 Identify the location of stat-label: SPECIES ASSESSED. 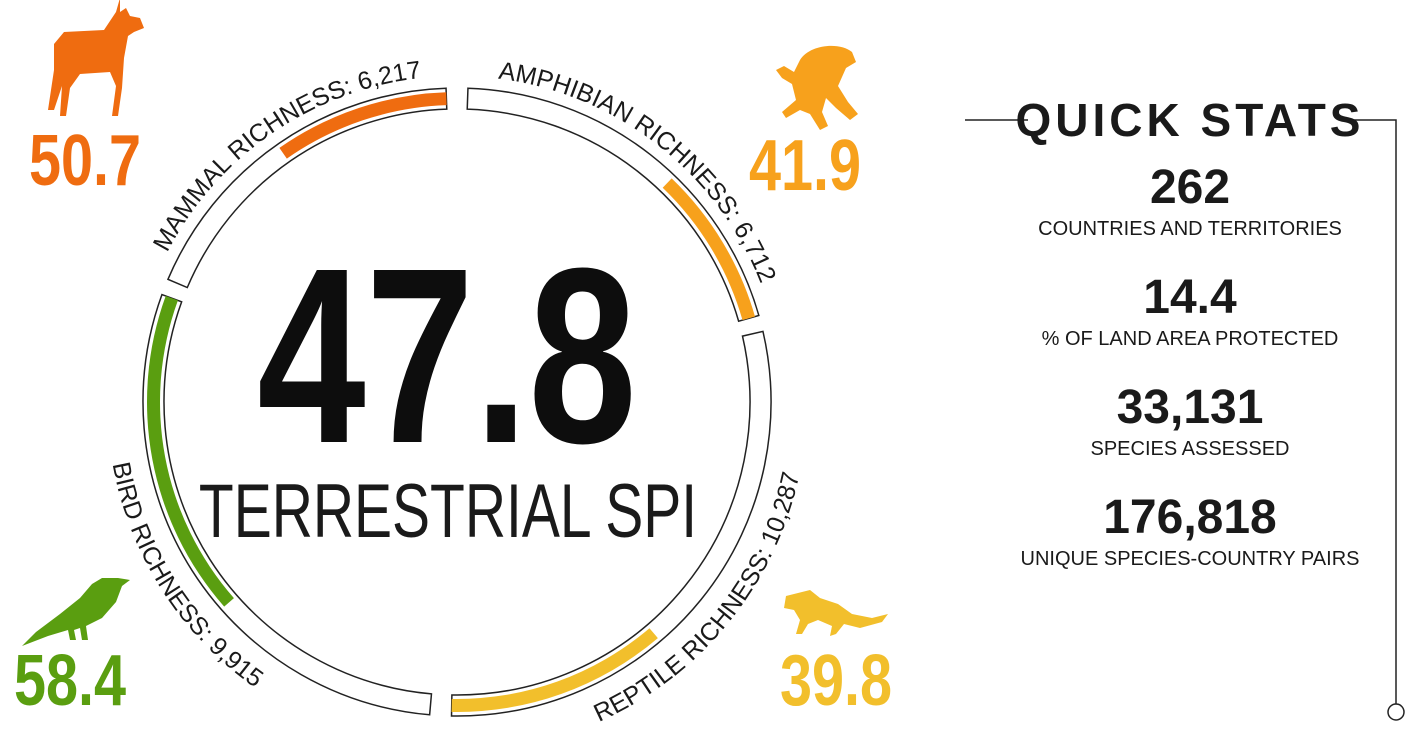
(1190, 449).